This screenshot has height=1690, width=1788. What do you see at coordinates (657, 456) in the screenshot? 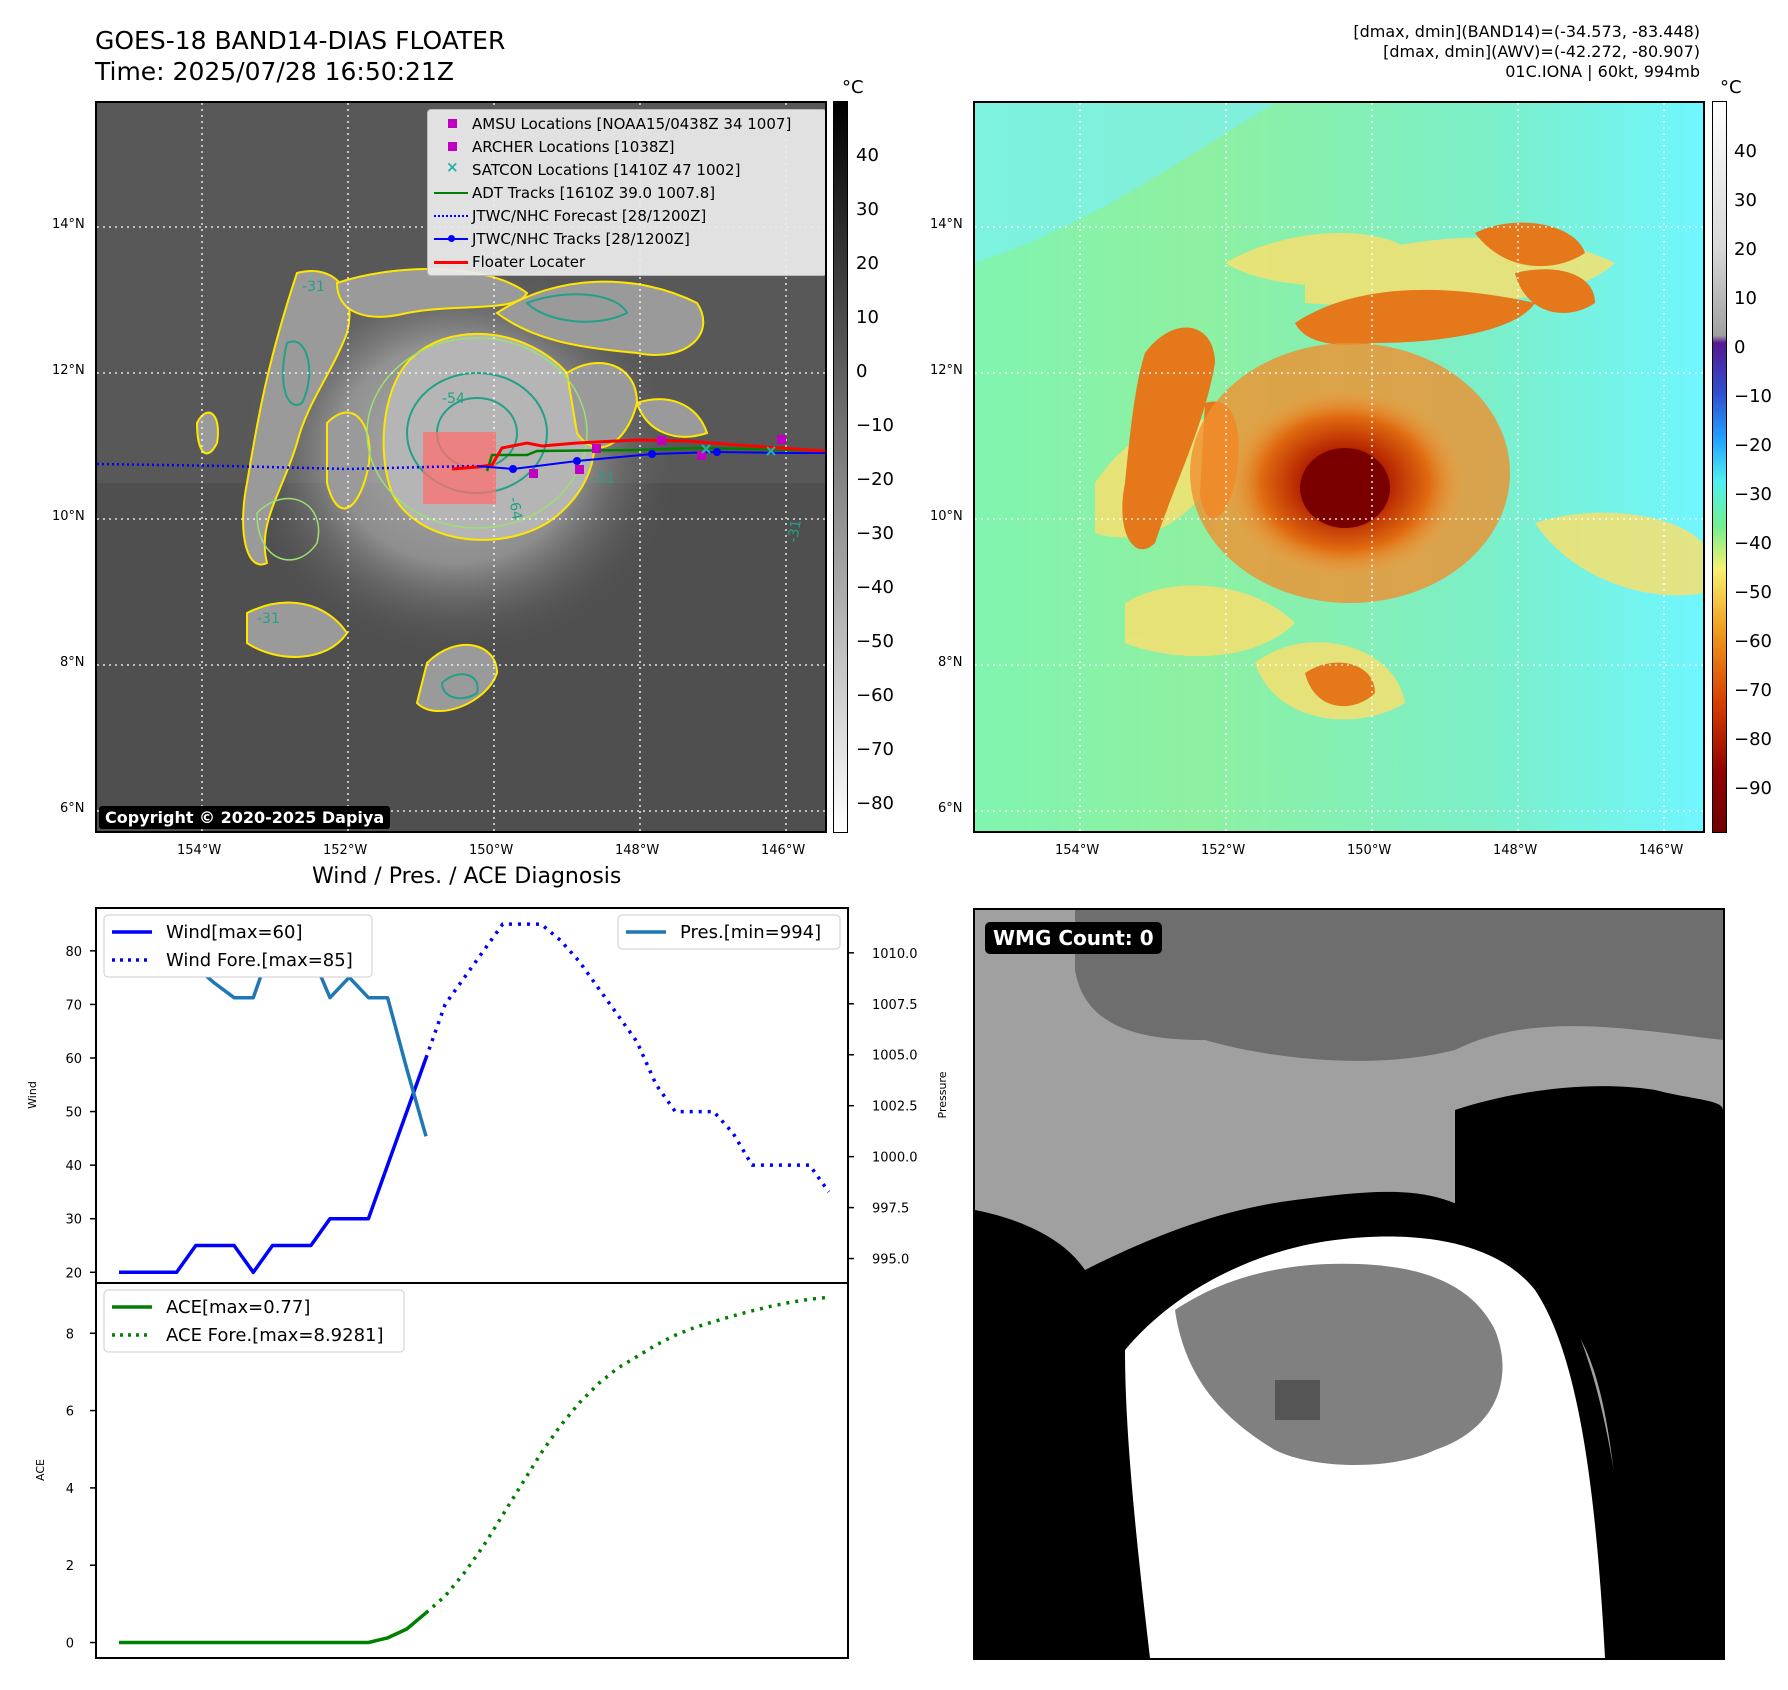
I see `amsu-archer-points` at bounding box center [657, 456].